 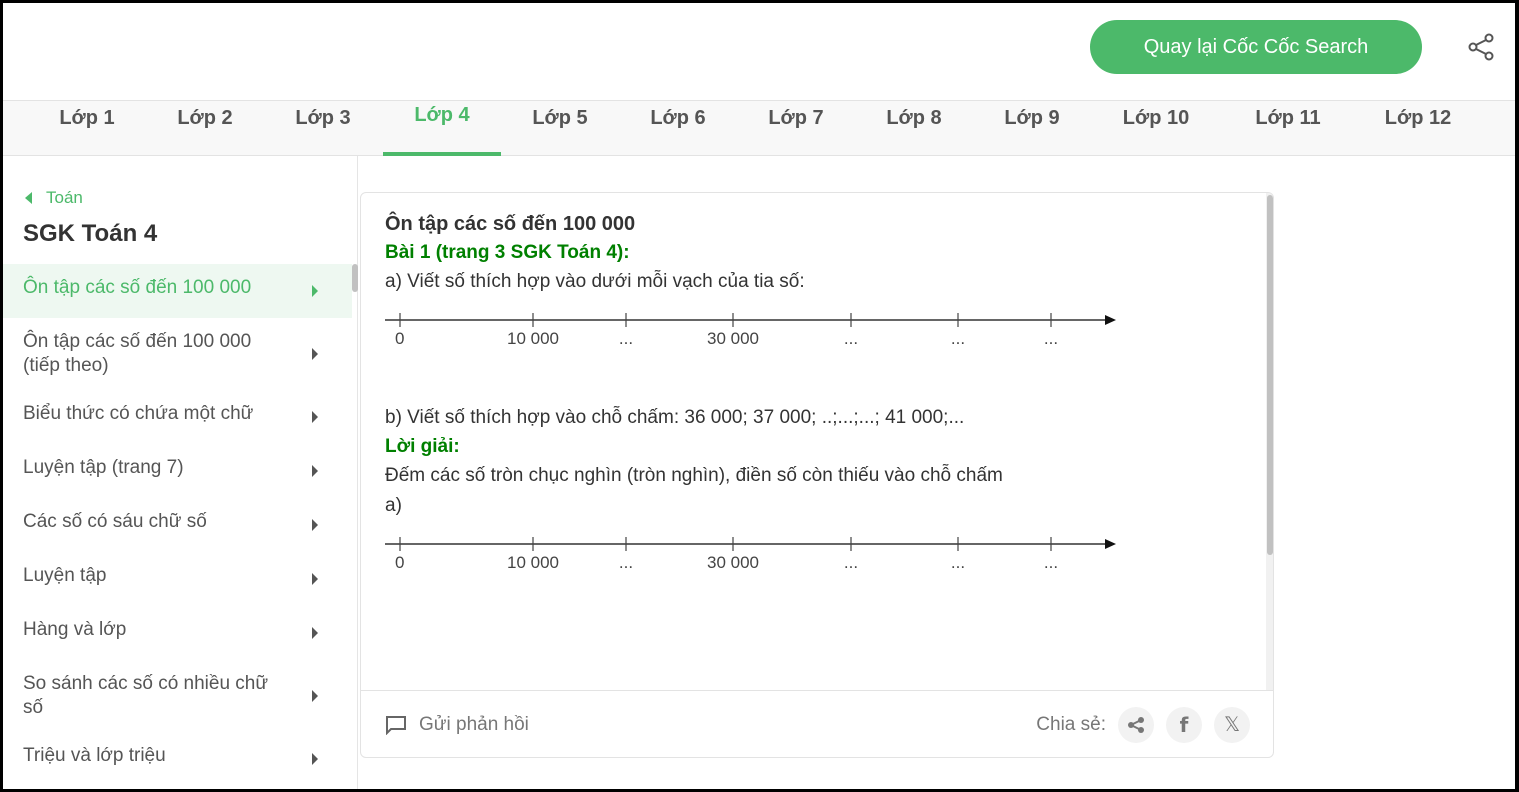 I want to click on tab-lop-8: Lớp 8, so click(x=914, y=118).